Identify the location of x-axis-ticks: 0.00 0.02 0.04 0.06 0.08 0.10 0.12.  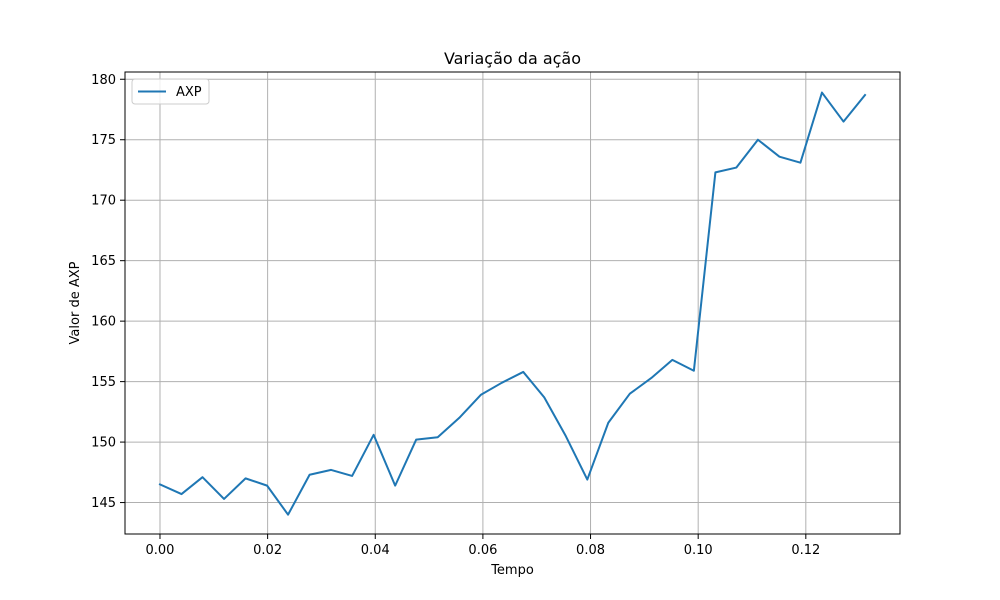
(483, 546).